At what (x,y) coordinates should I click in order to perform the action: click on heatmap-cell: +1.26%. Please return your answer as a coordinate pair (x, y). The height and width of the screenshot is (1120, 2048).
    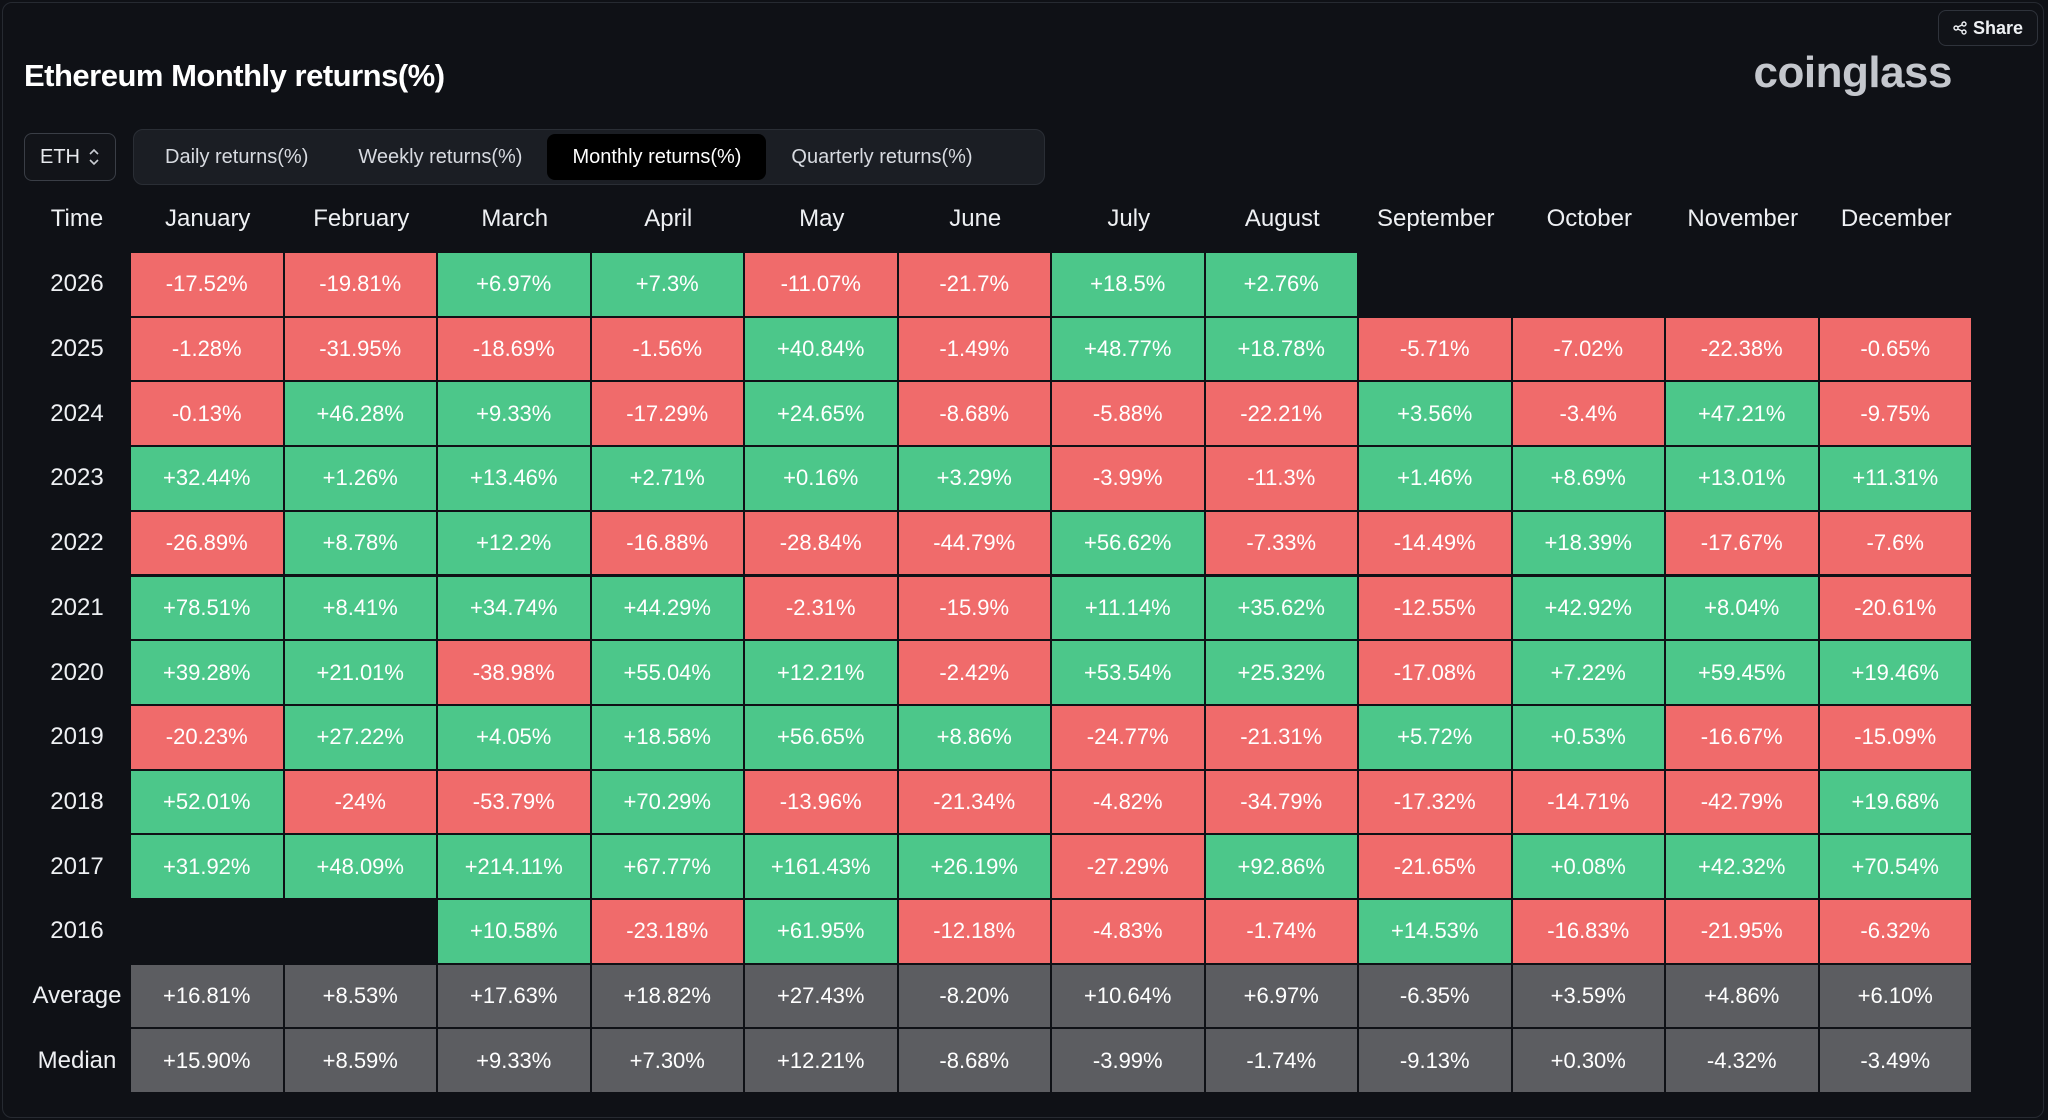
    Looking at the image, I should click on (360, 478).